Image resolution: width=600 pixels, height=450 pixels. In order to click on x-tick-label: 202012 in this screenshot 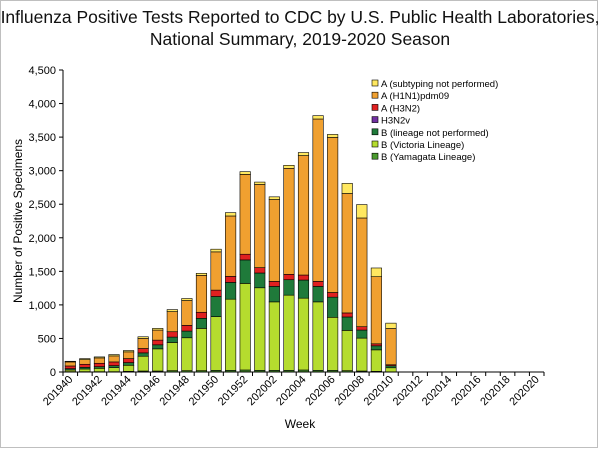, I will do `click(408, 391)`.